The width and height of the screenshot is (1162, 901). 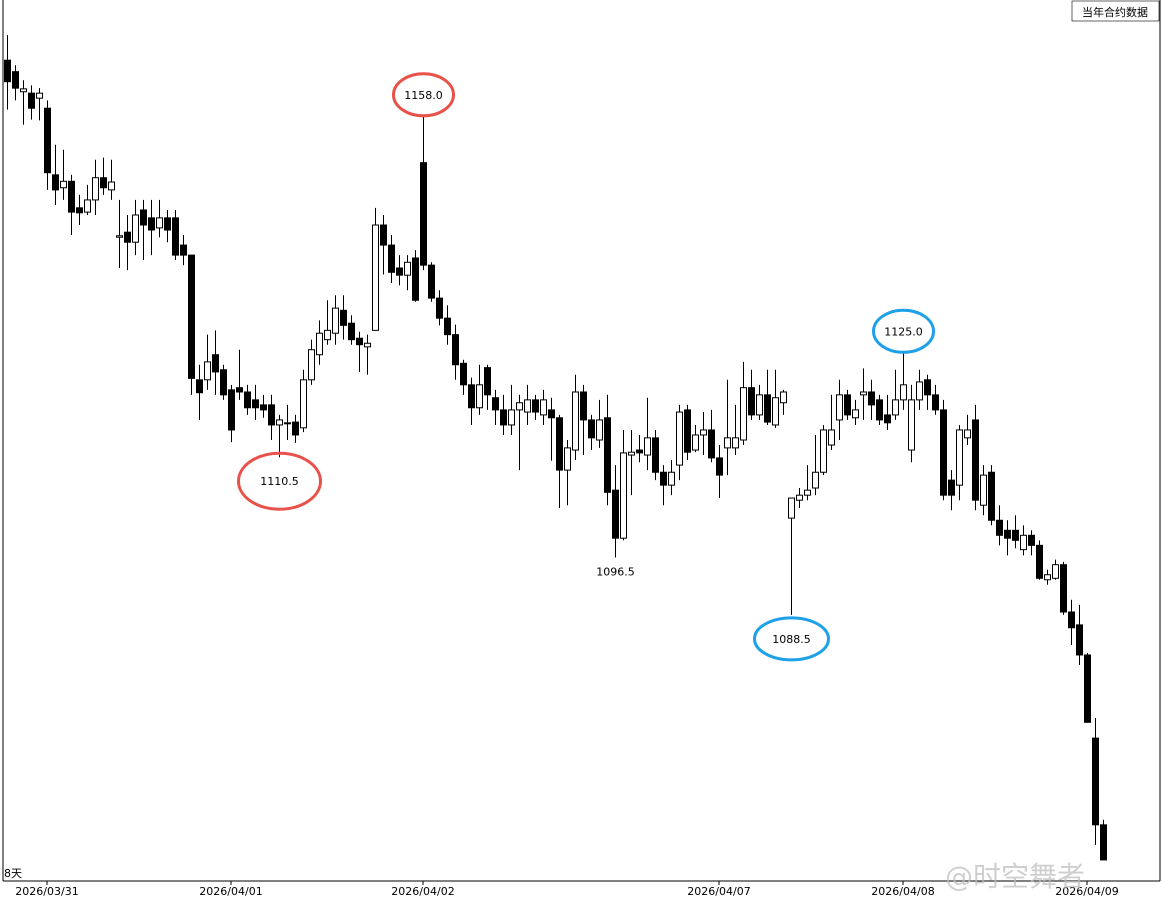 I want to click on watermark: @时空舞者, so click(x=1015, y=876).